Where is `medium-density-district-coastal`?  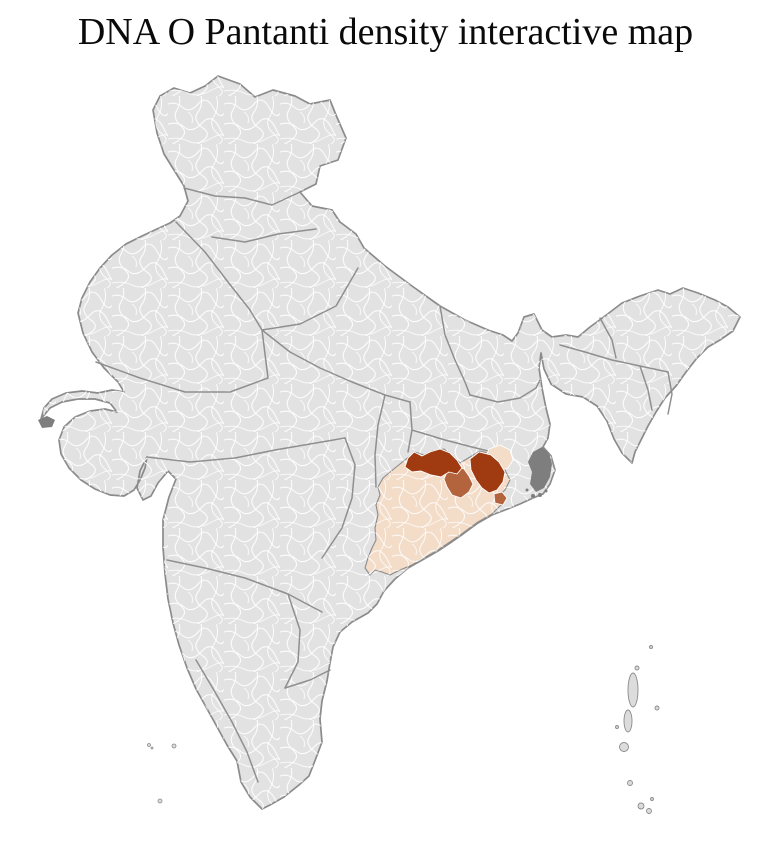
medium-density-district-coastal is located at coordinates (500, 498).